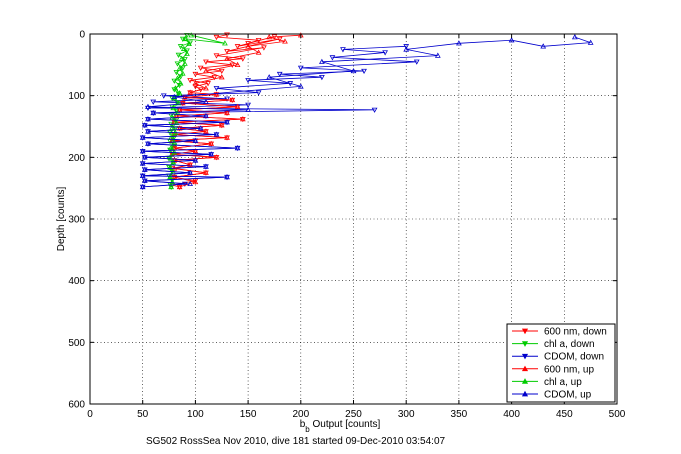 The width and height of the screenshot is (681, 454). Describe the element at coordinates (563, 382) in the screenshot. I see `legend-label: chl a, up` at that location.